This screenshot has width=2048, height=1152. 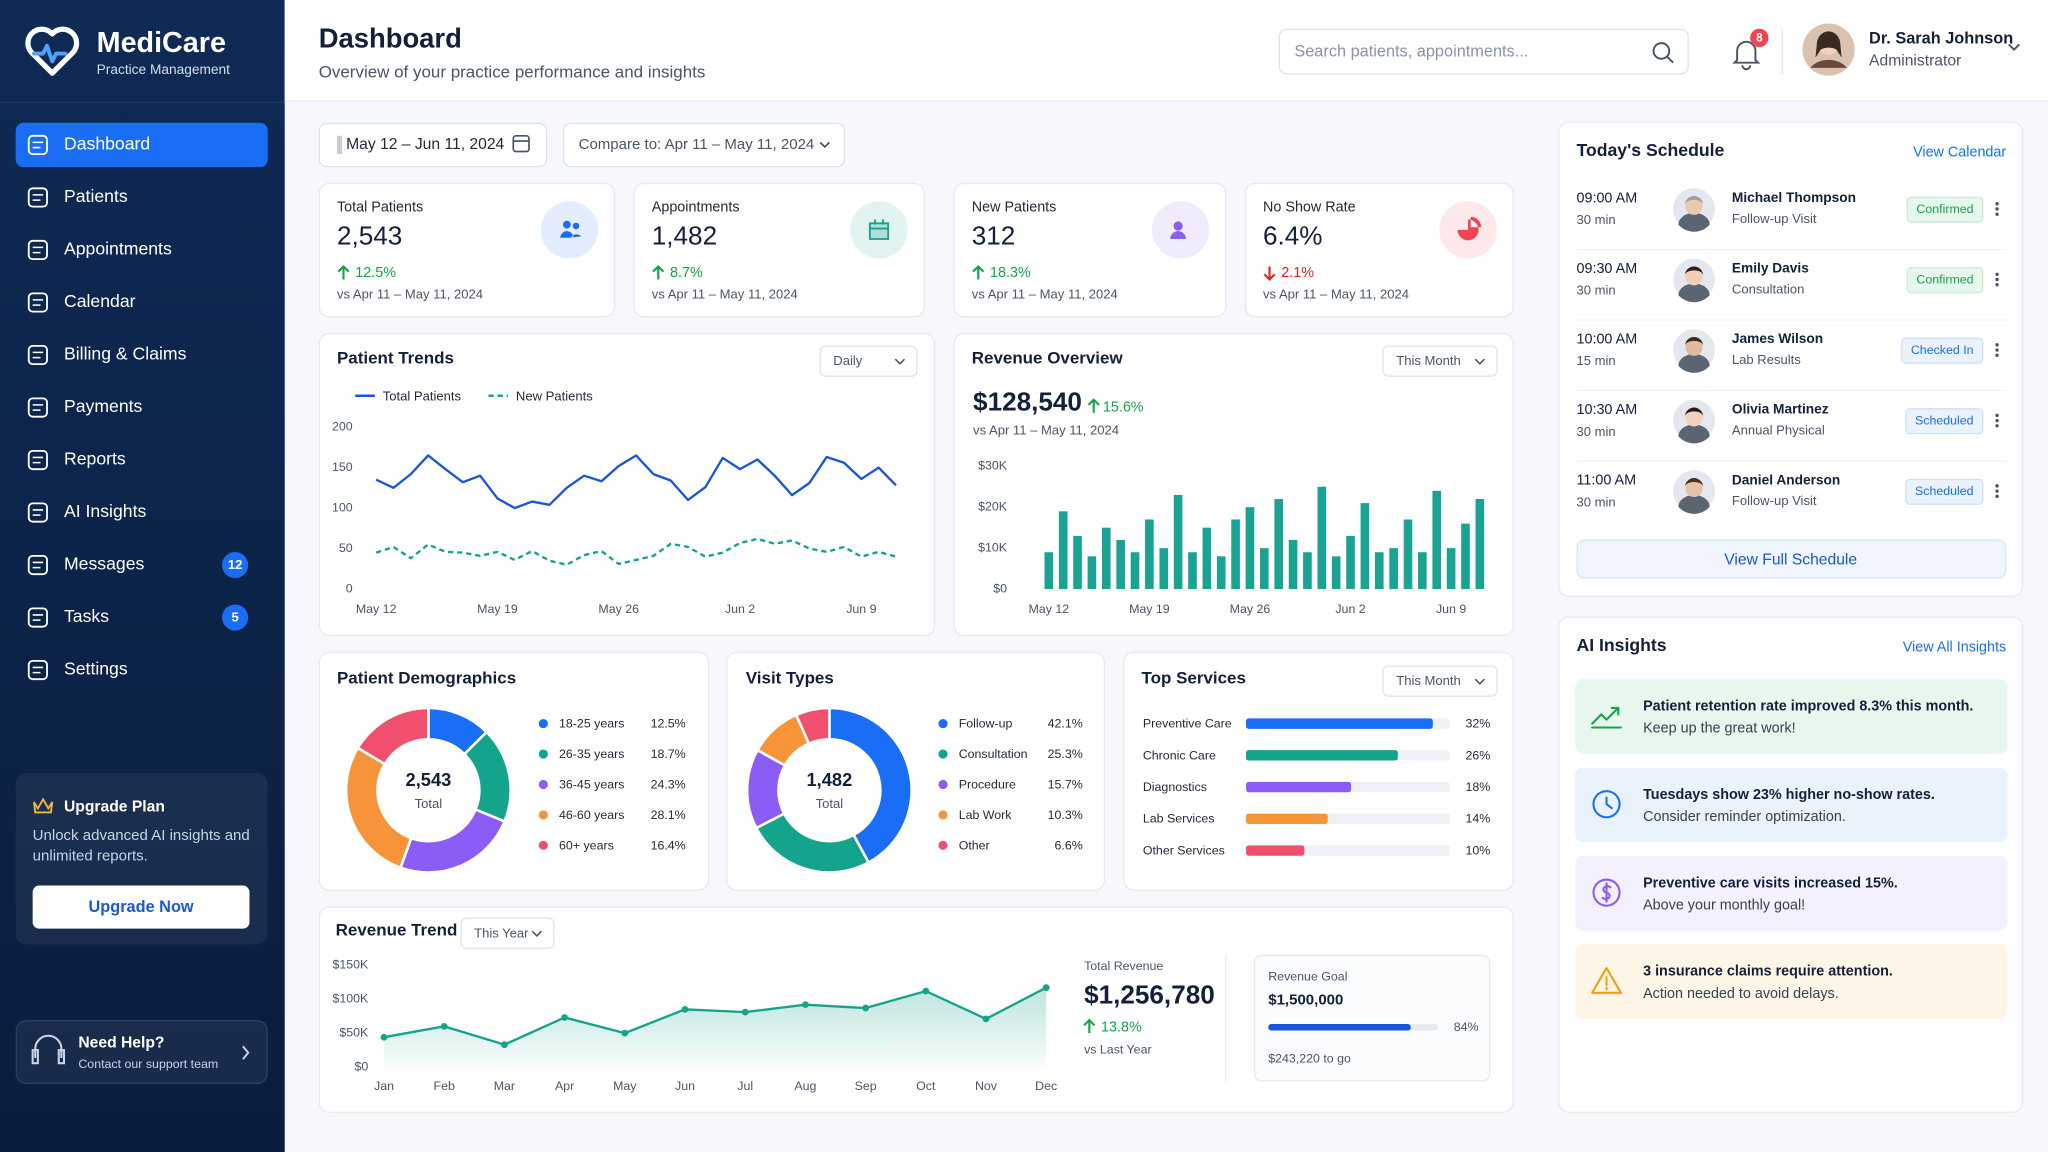 I want to click on date-range-picker, so click(x=433, y=145).